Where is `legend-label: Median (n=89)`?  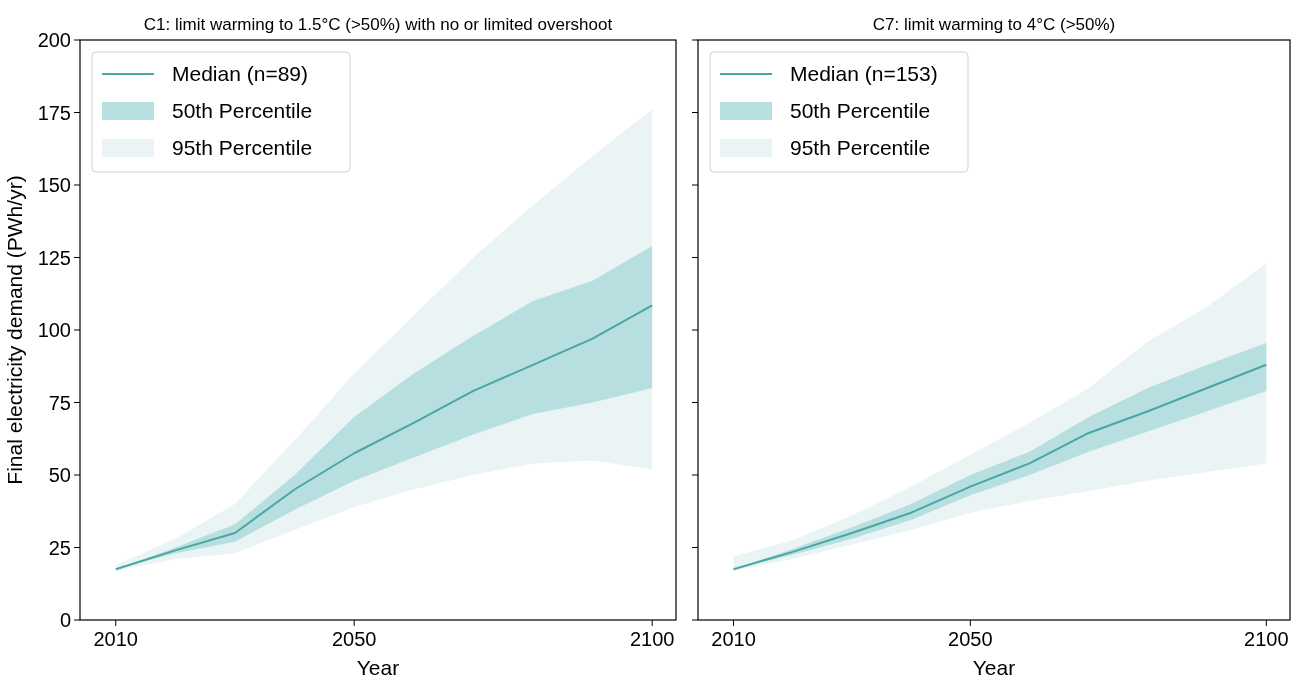 legend-label: Median (n=89) is located at coordinates (240, 74).